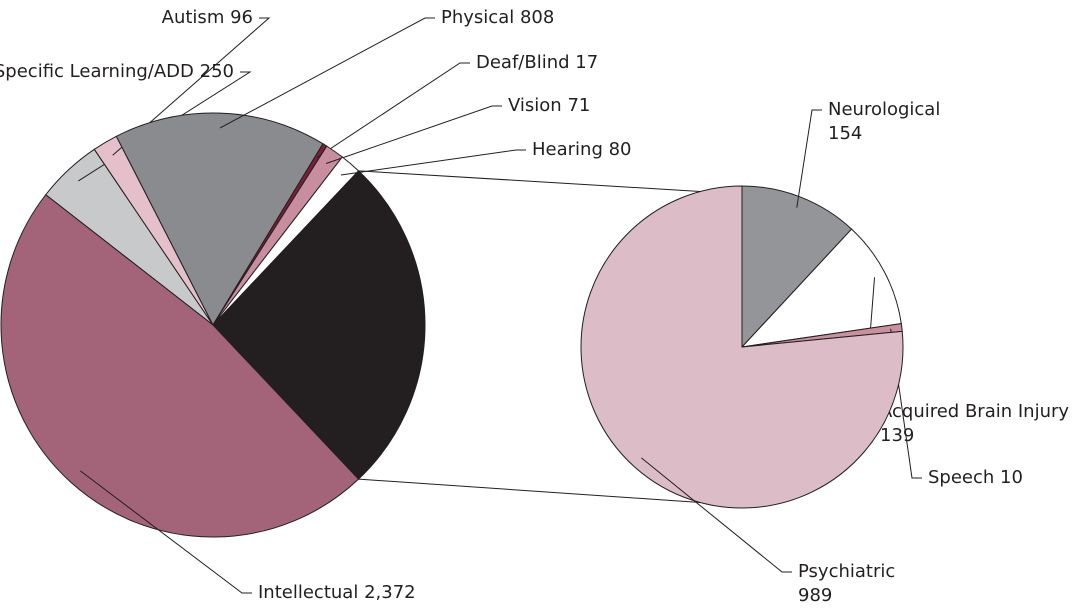 The image size is (1086, 610). Describe the element at coordinates (535, 105) in the screenshot. I see `slice-name: Vision` at that location.